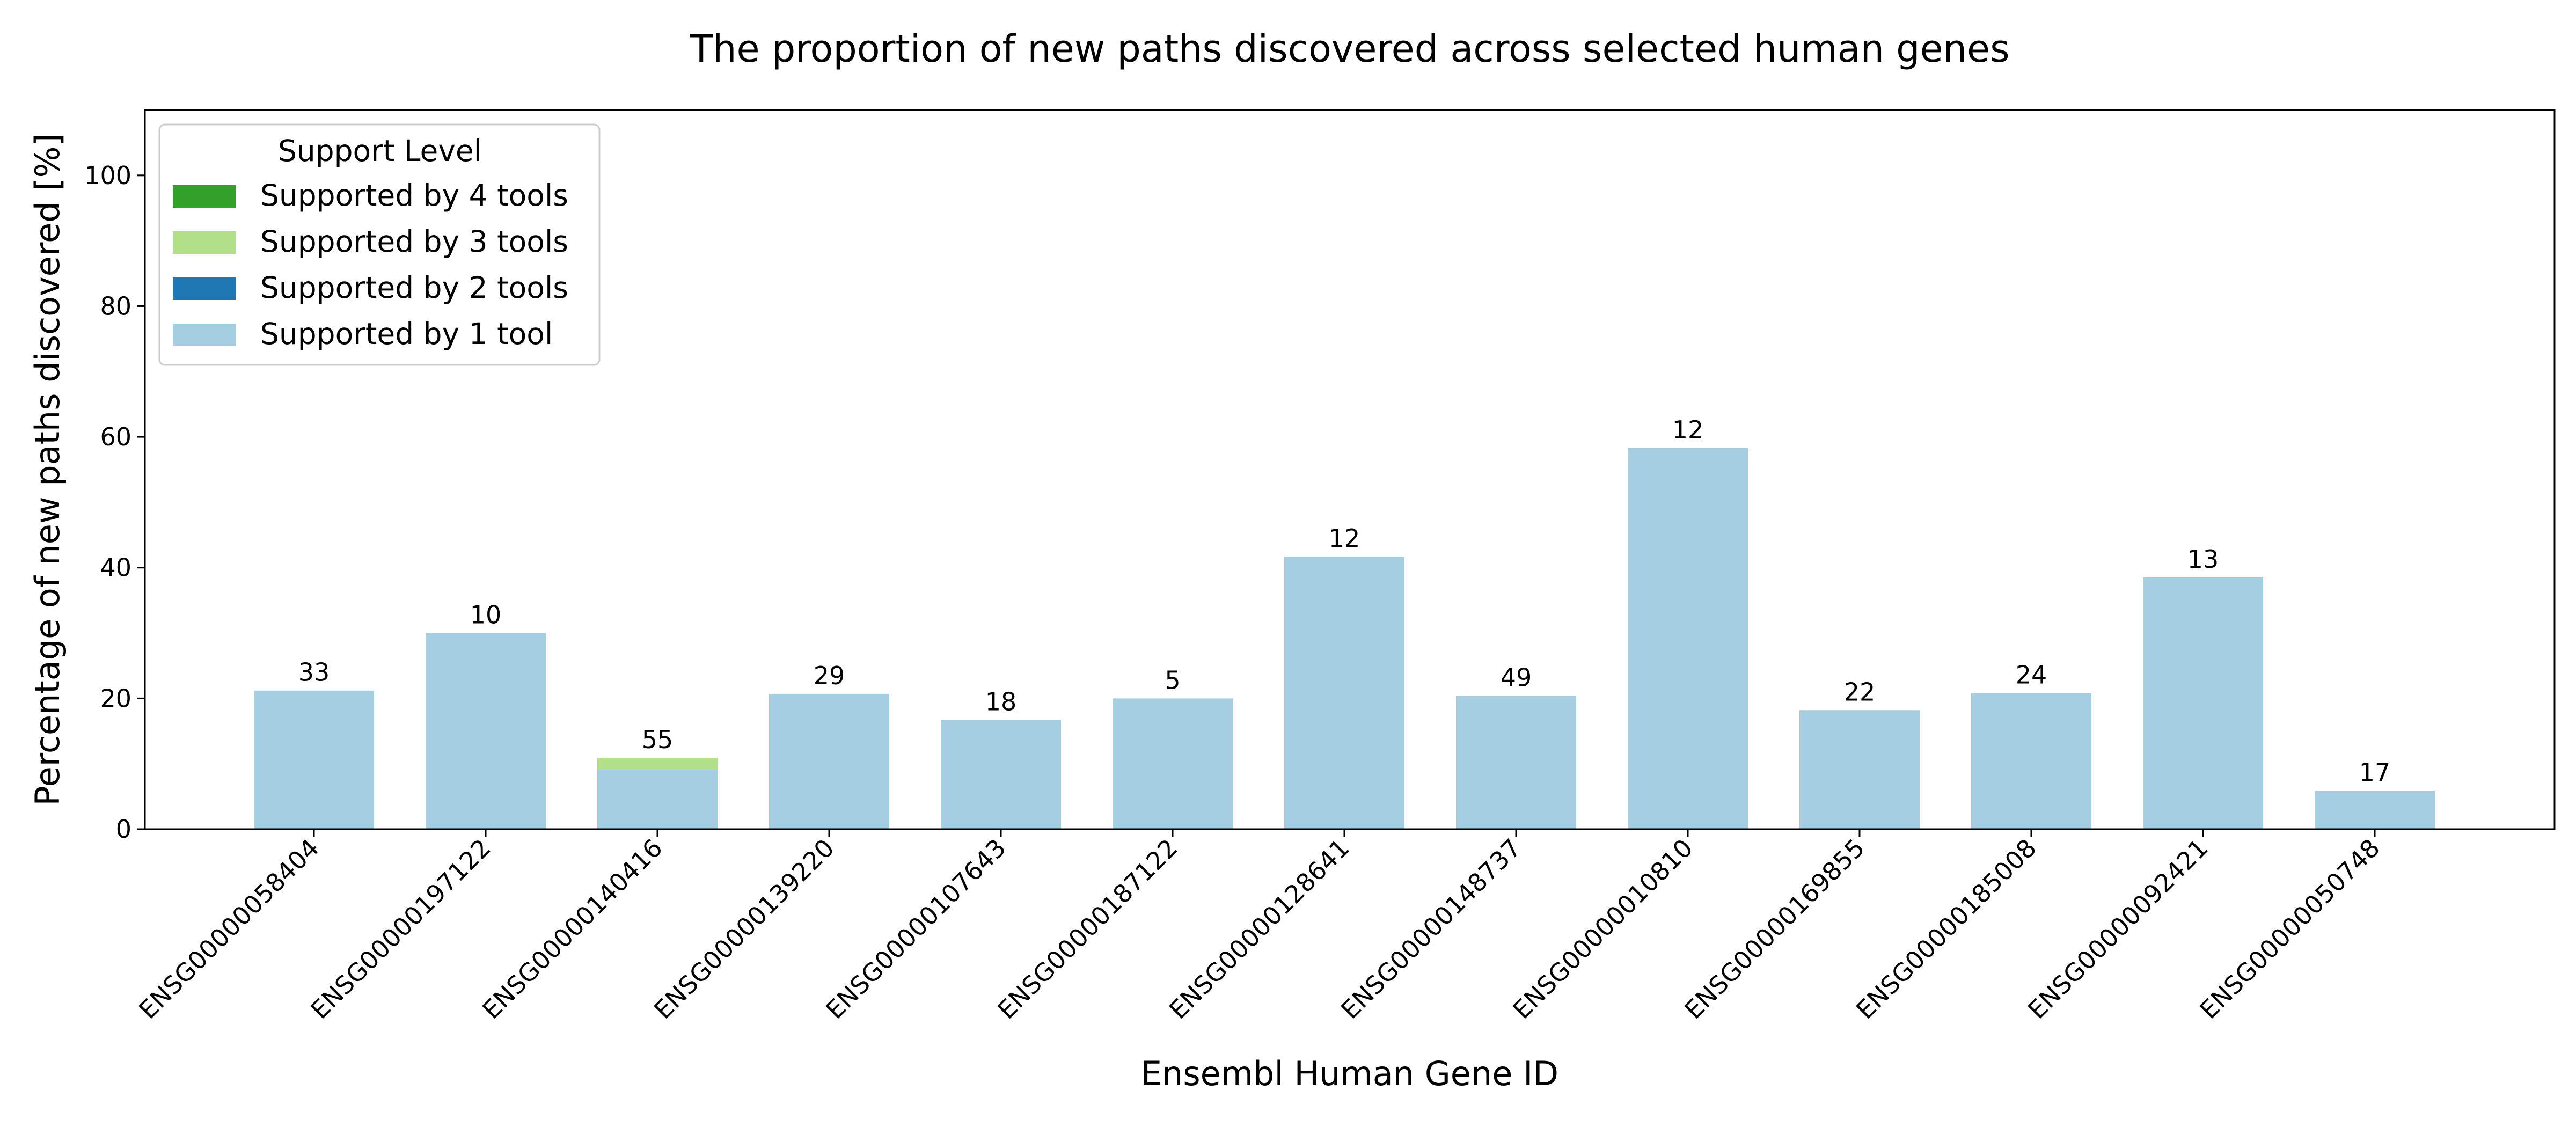 The height and width of the screenshot is (1127, 2576). What do you see at coordinates (47, 469) in the screenshot?
I see `y-axis-label: Percentage of new paths discovered [%]` at bounding box center [47, 469].